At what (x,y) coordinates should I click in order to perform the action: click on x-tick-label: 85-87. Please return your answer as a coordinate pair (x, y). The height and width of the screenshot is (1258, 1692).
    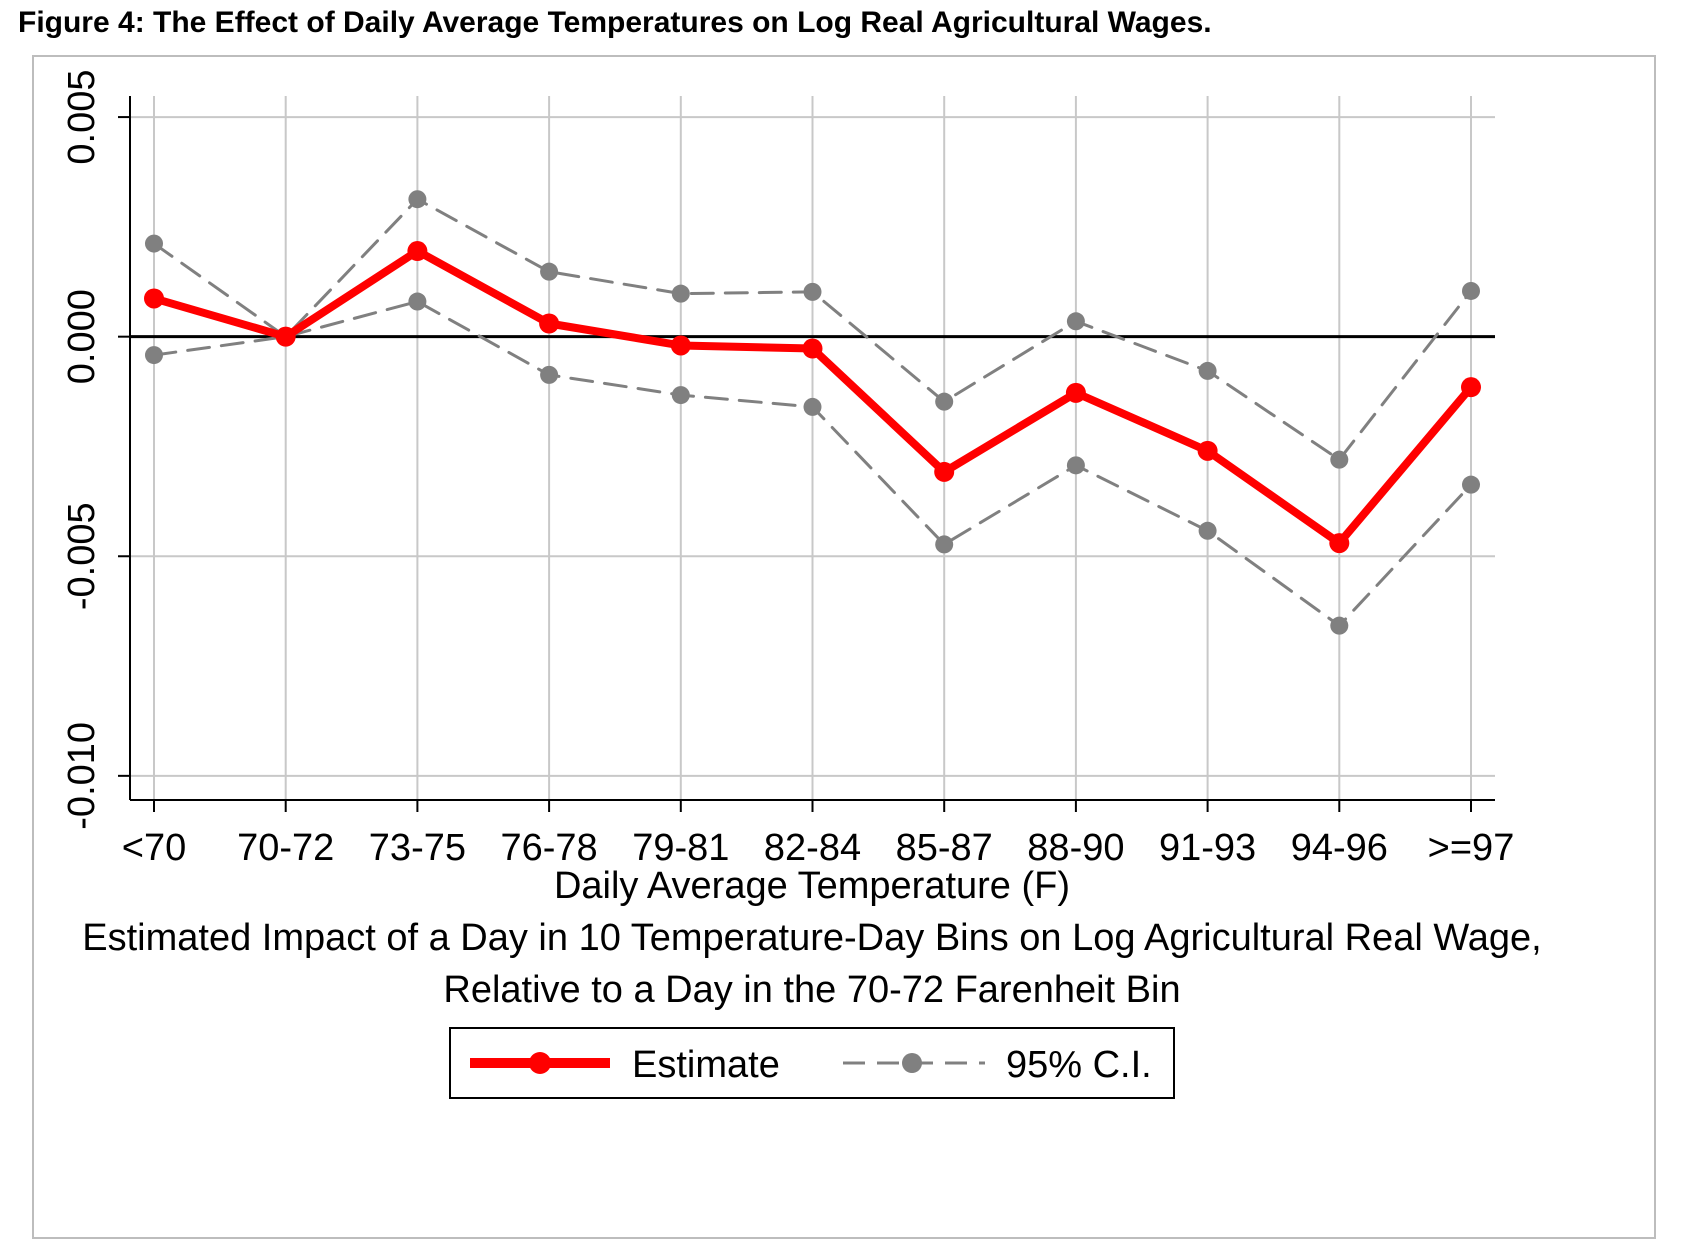
    Looking at the image, I should click on (944, 848).